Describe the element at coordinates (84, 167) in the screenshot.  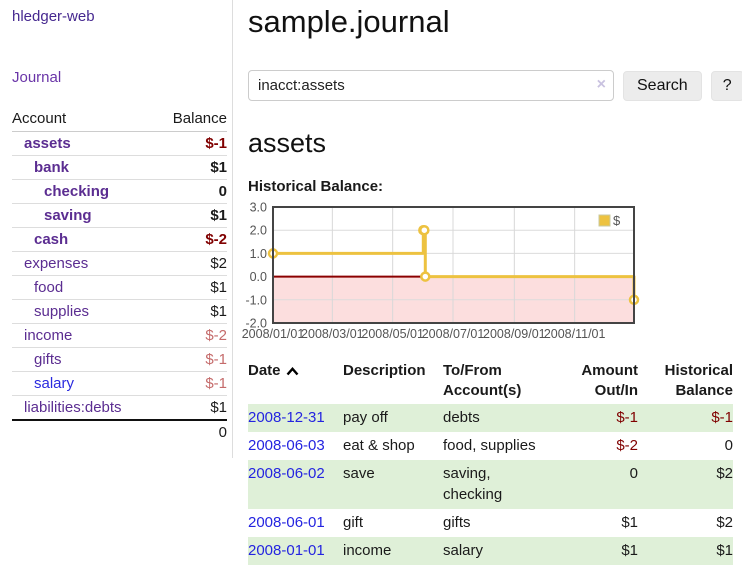
I see `account-cell: bank` at that location.